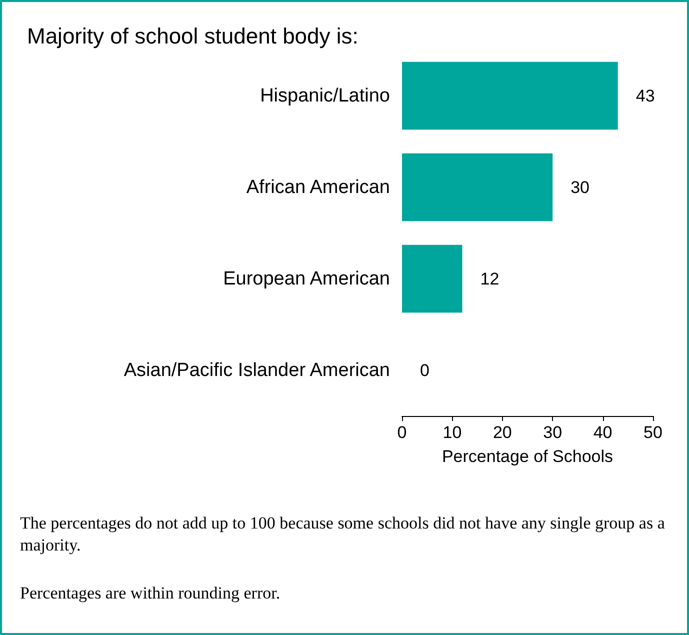  Describe the element at coordinates (502, 432) in the screenshot. I see `x-tick-label: 20` at that location.